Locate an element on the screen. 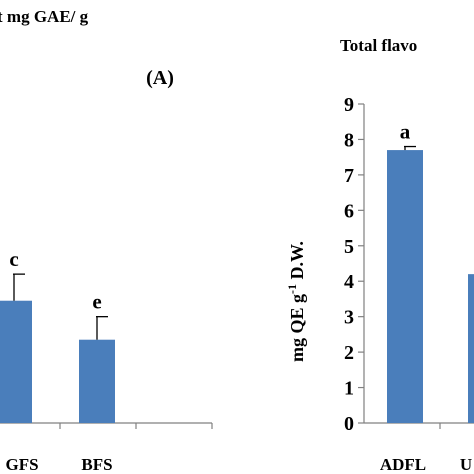 The width and height of the screenshot is (474, 474). right-y-tick-label: 5 is located at coordinates (349, 247).